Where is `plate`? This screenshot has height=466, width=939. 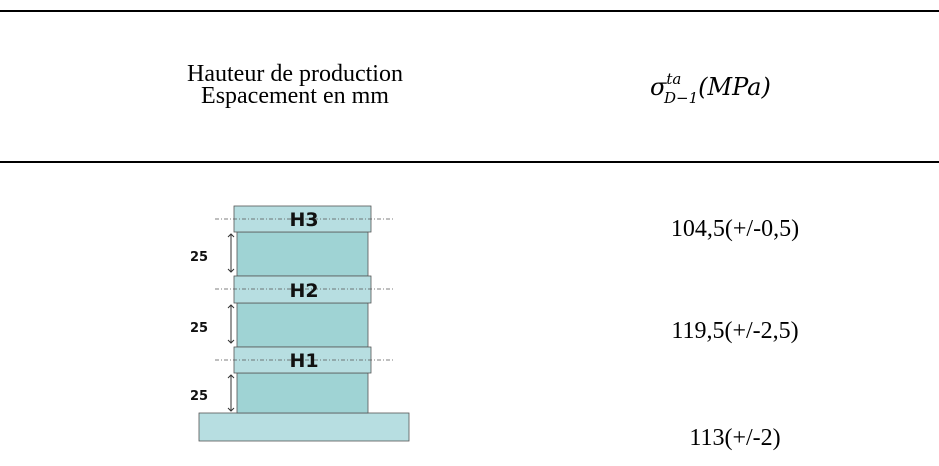 plate is located at coordinates (302, 289).